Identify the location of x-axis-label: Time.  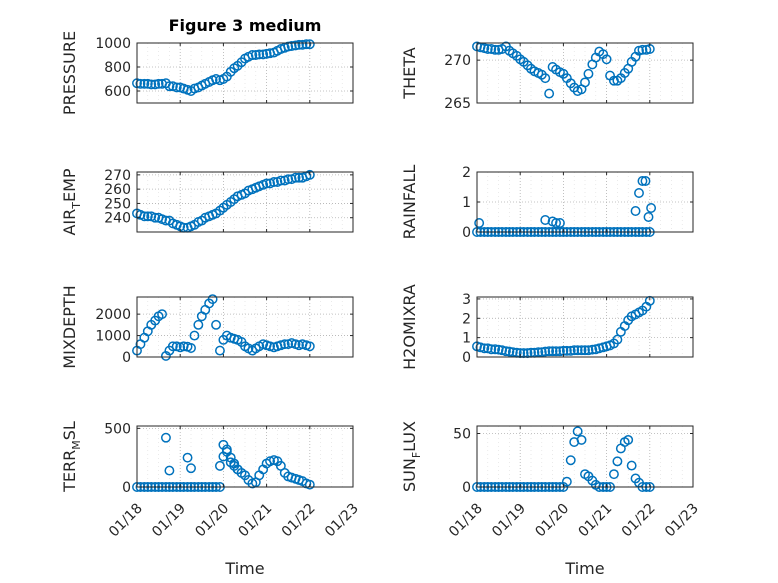
(584, 568).